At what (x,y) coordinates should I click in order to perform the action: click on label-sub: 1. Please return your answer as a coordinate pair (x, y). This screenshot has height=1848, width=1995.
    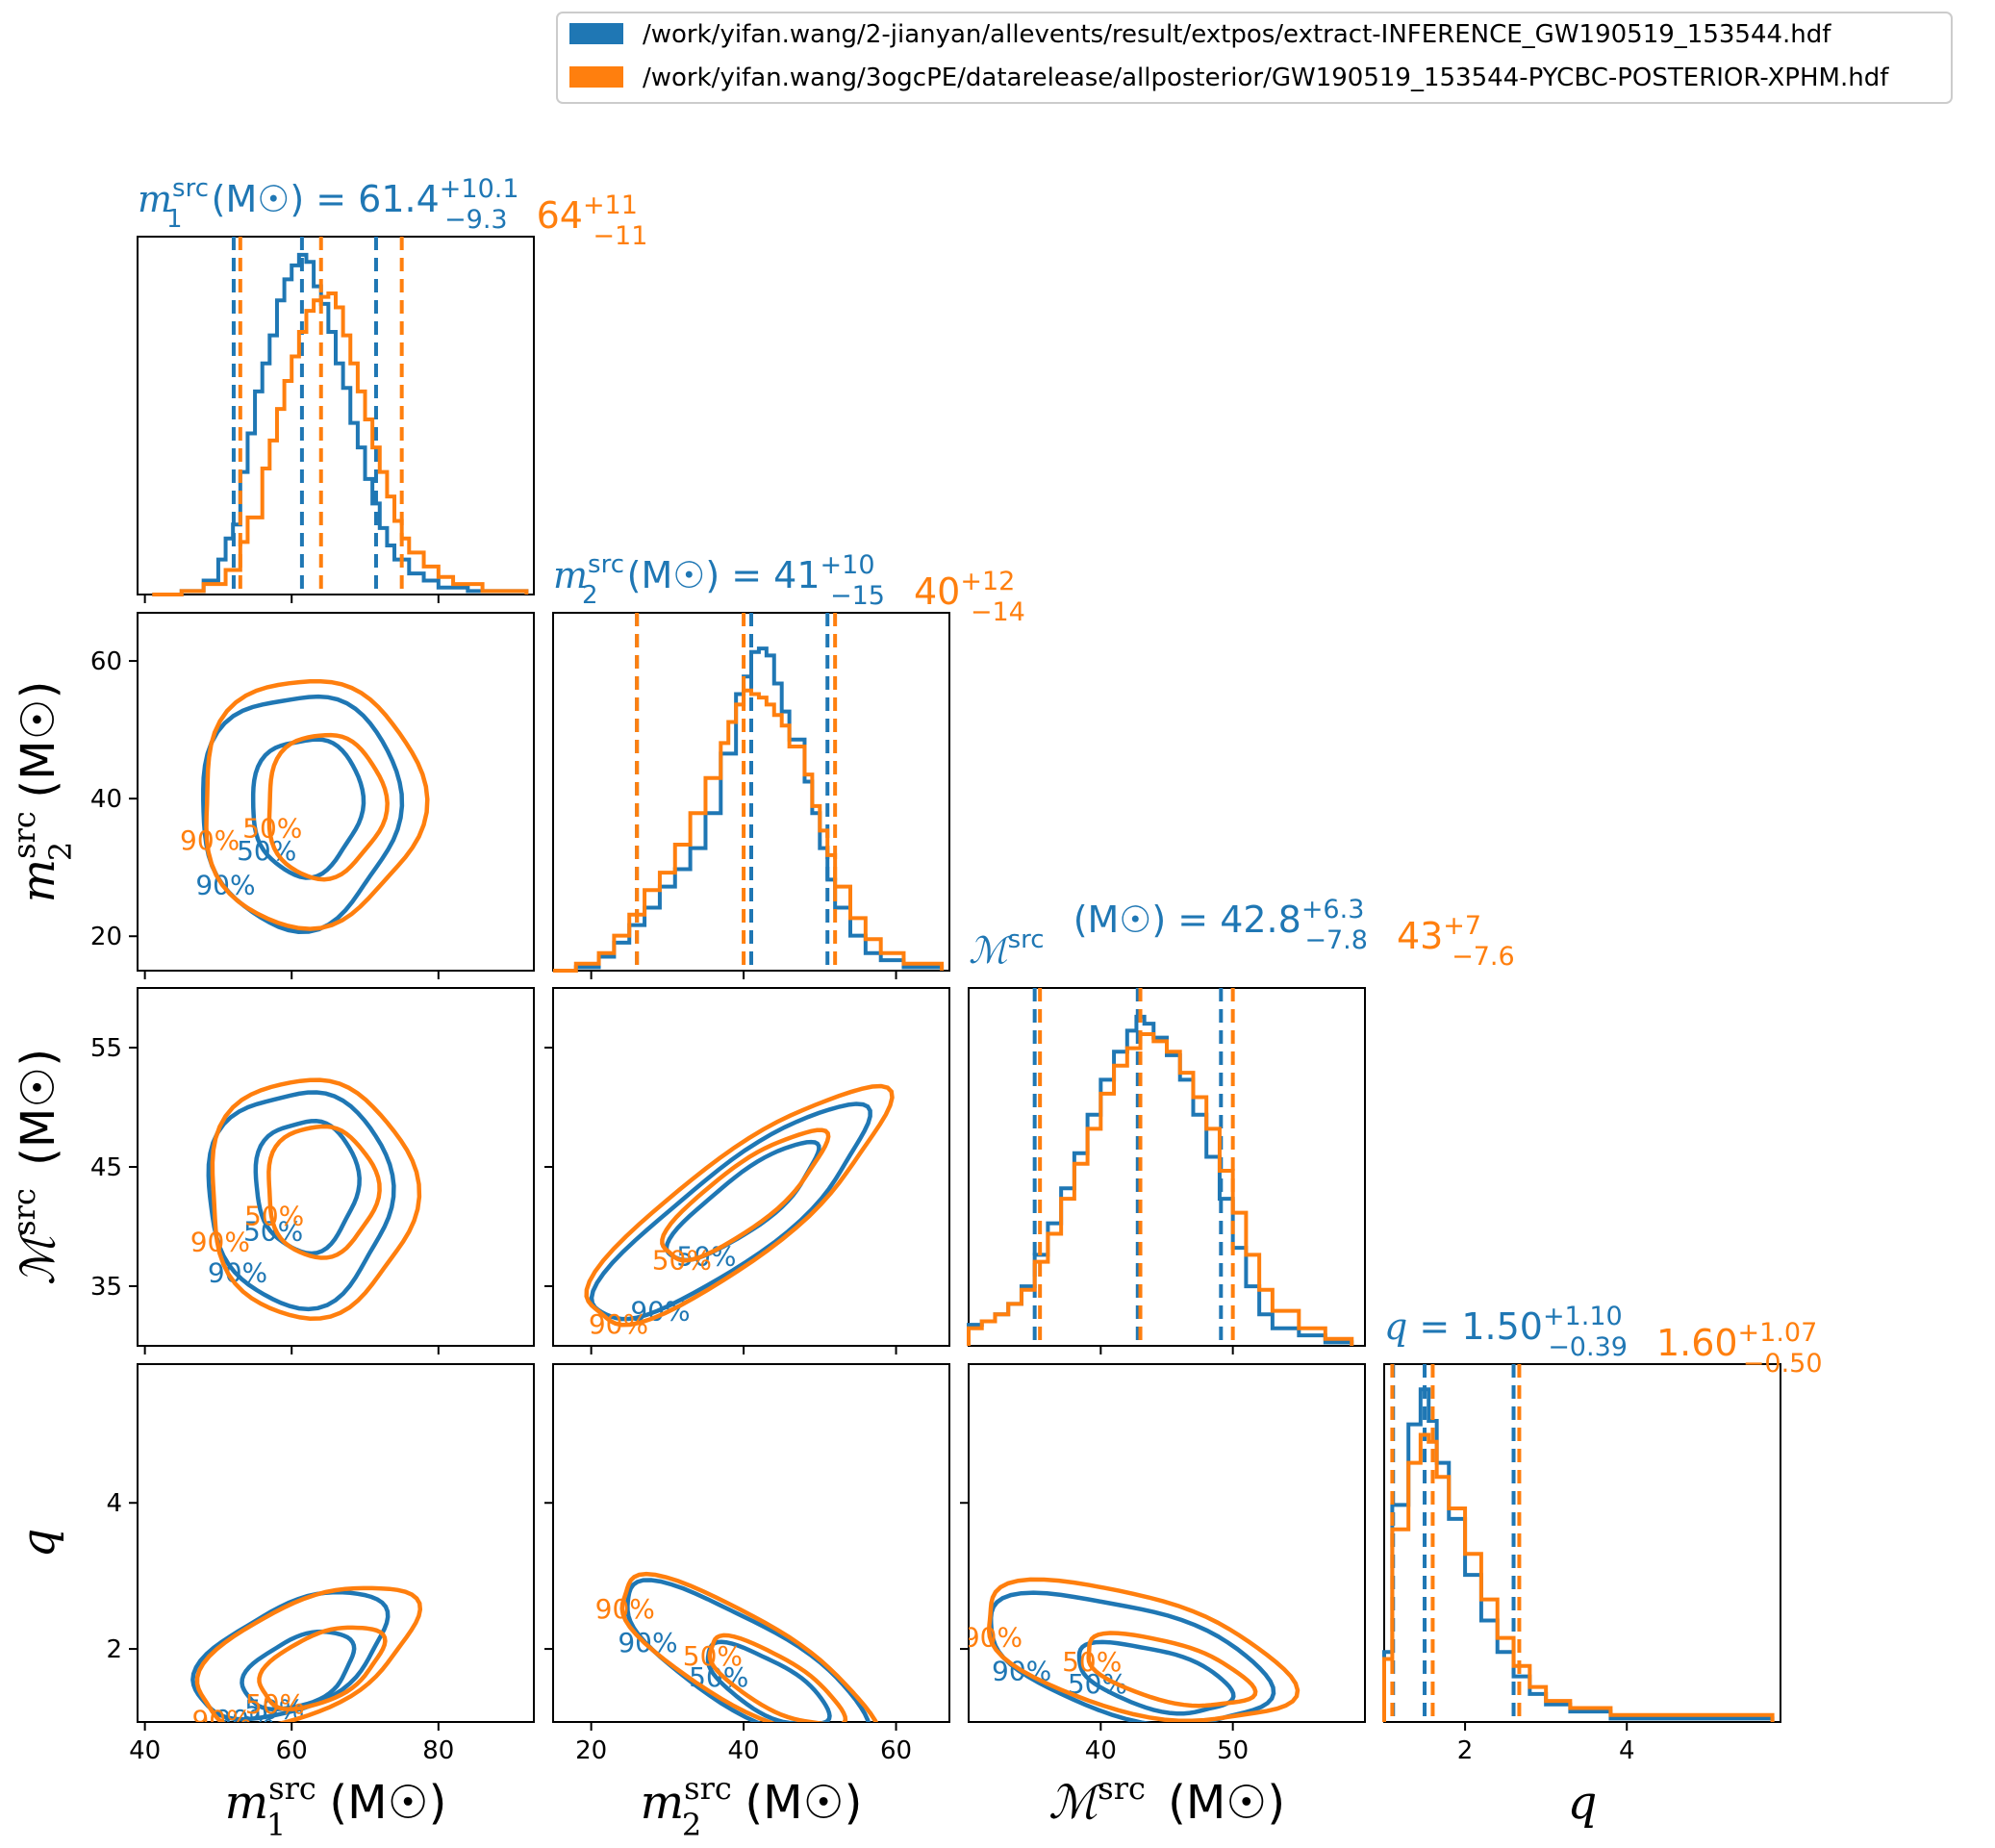
    Looking at the image, I should click on (276, 1825).